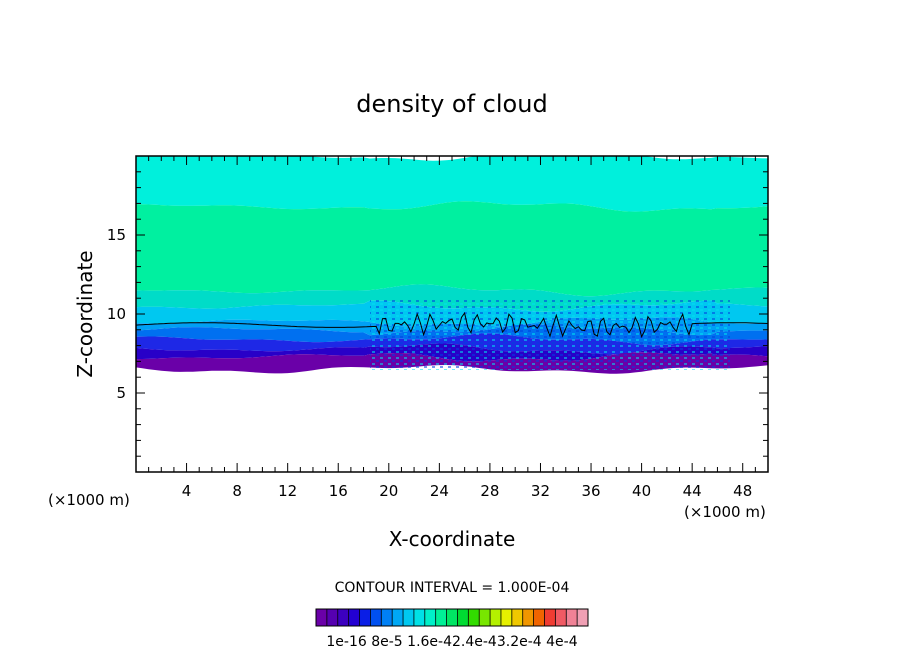 The image size is (904, 654). I want to click on y-tick-label: 10, so click(116, 314).